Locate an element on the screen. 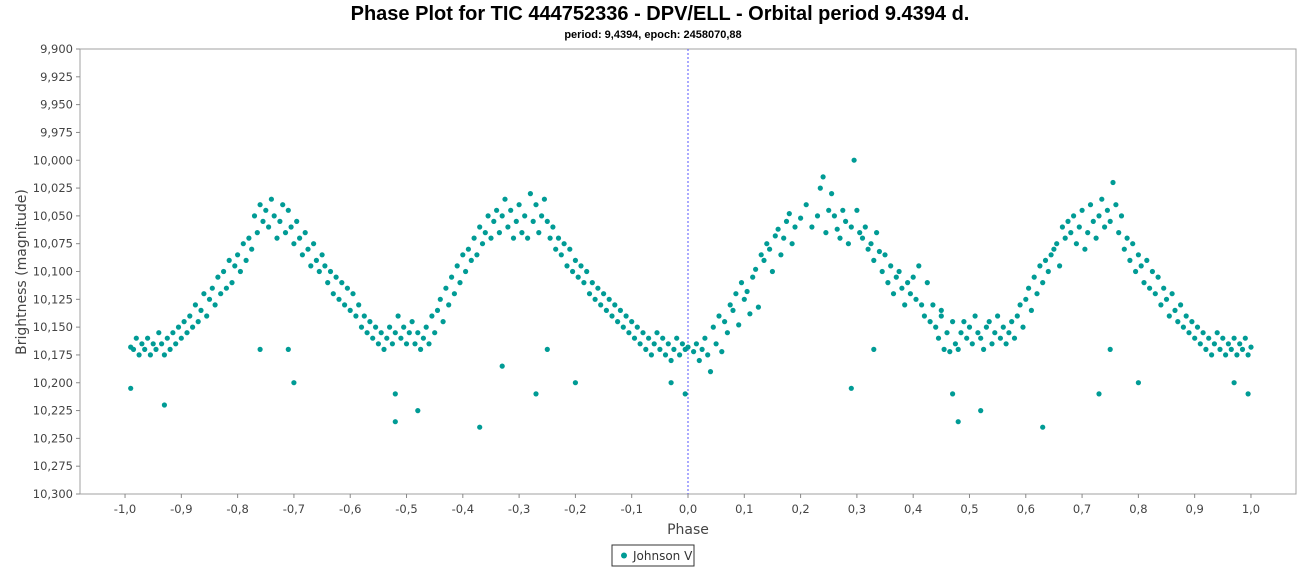 The height and width of the screenshot is (568, 1307). x-tick-label: 0,1 is located at coordinates (744, 509).